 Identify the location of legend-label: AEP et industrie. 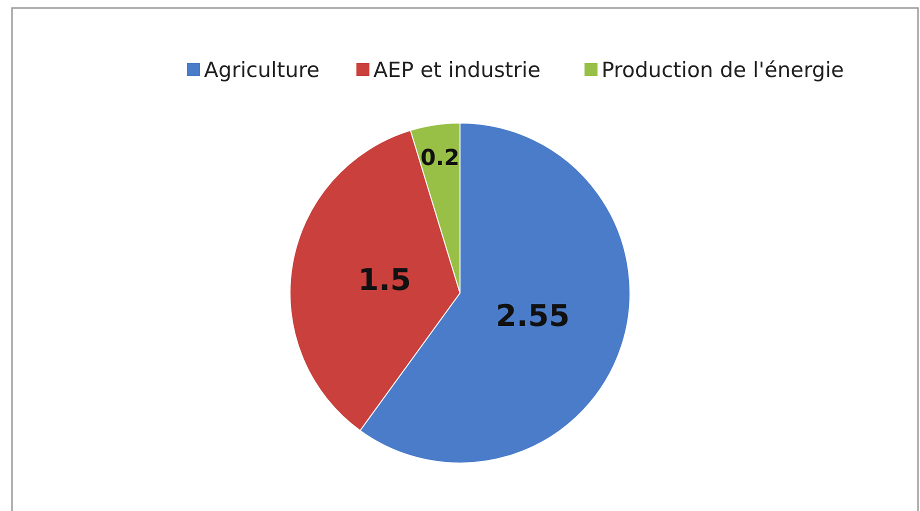
(457, 70).